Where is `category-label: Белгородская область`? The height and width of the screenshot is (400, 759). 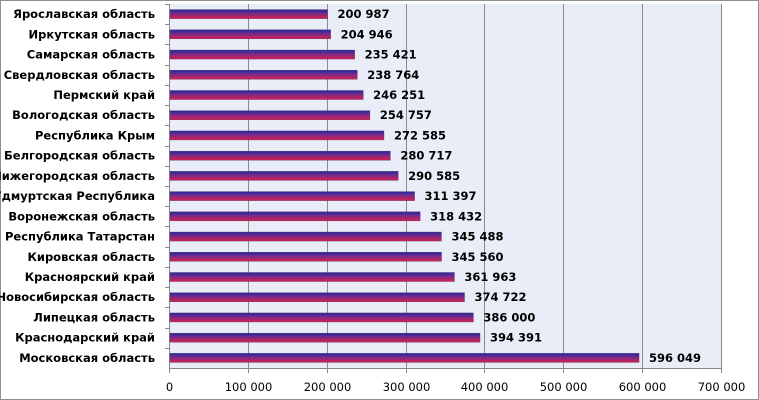
category-label: Белгородская область is located at coordinates (79, 156).